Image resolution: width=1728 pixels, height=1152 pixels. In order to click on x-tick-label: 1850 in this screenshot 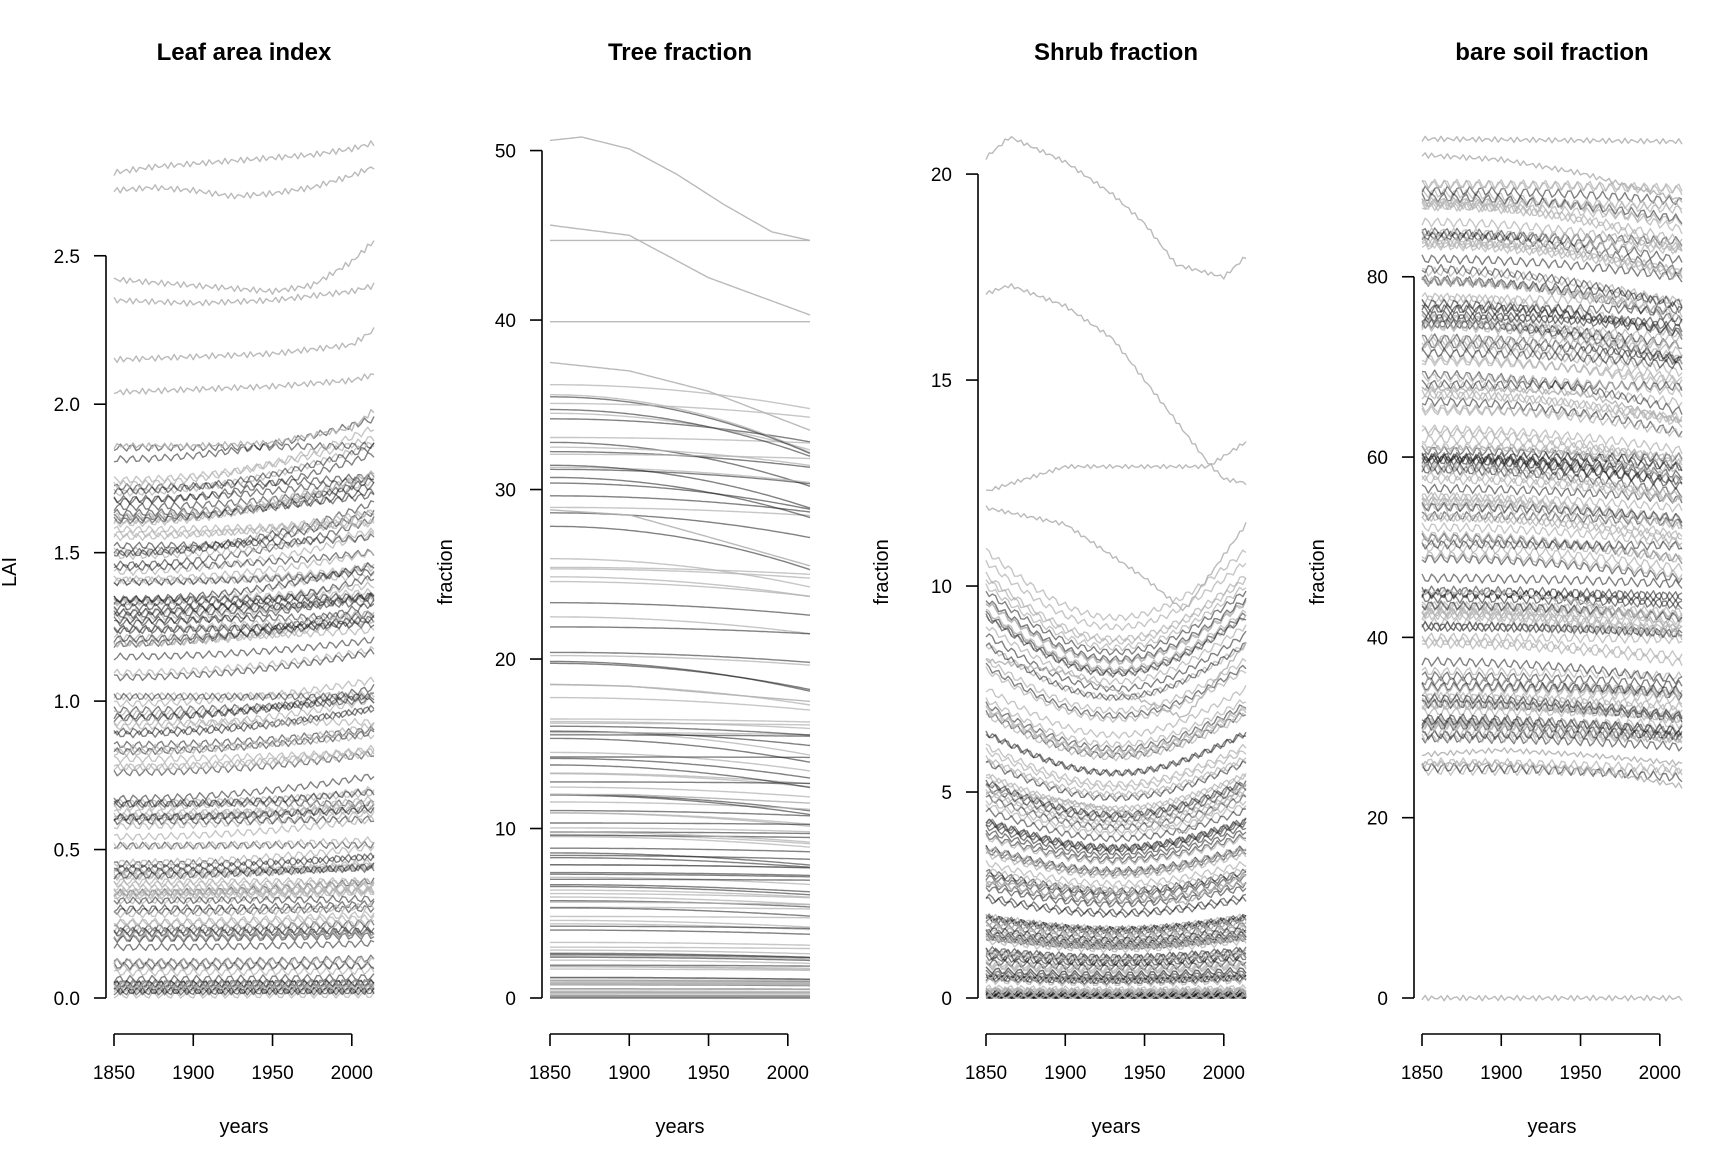, I will do `click(550, 1073)`.